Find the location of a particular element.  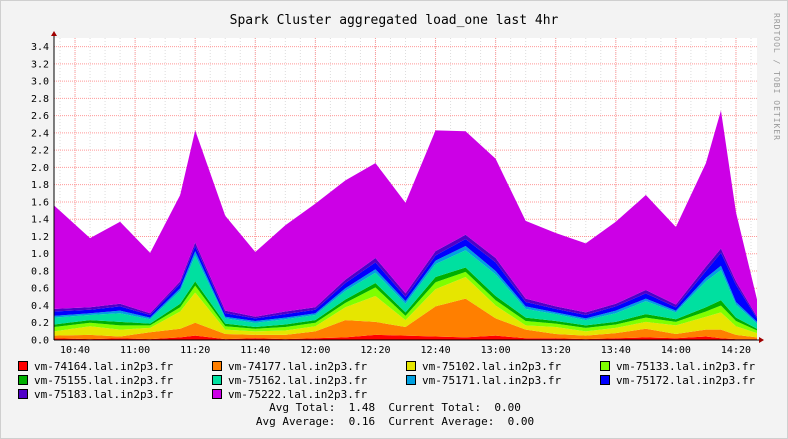

y-tick-label: 1.2 is located at coordinates (40, 237).